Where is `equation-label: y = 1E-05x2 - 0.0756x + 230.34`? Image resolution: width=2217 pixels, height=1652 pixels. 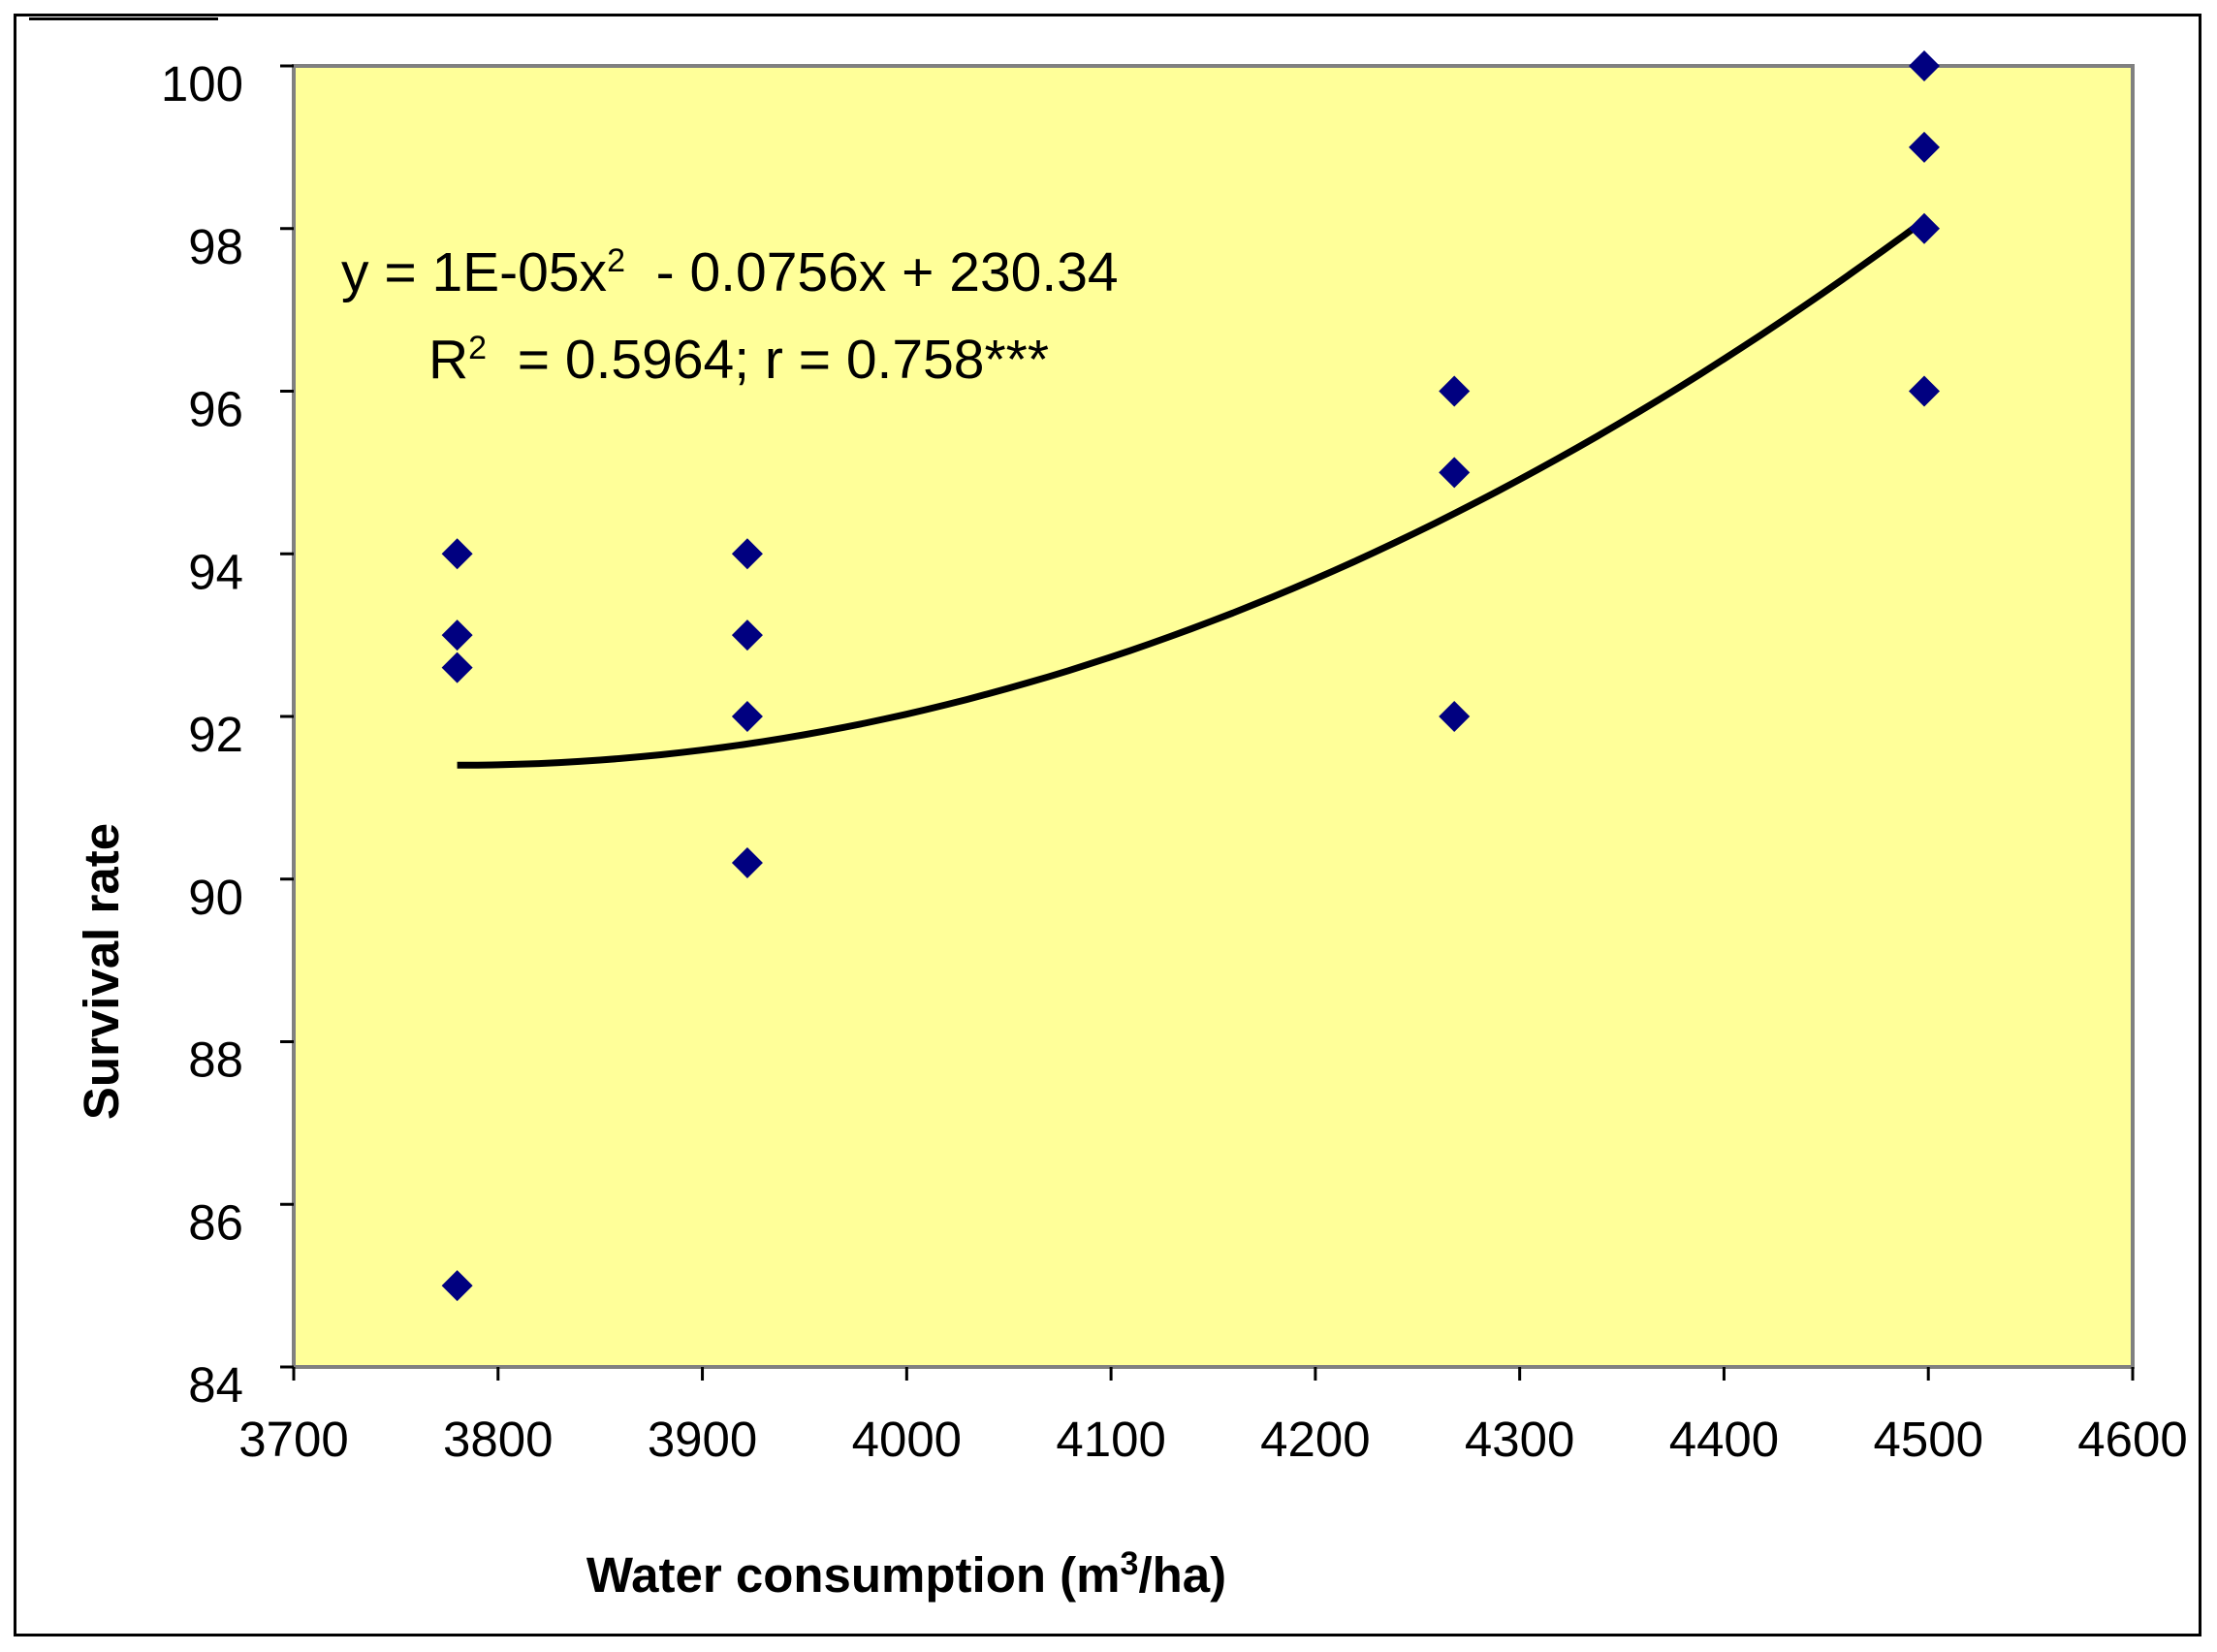 equation-label: y = 1E-05x2 - 0.0756x + 230.34 is located at coordinates (730, 272).